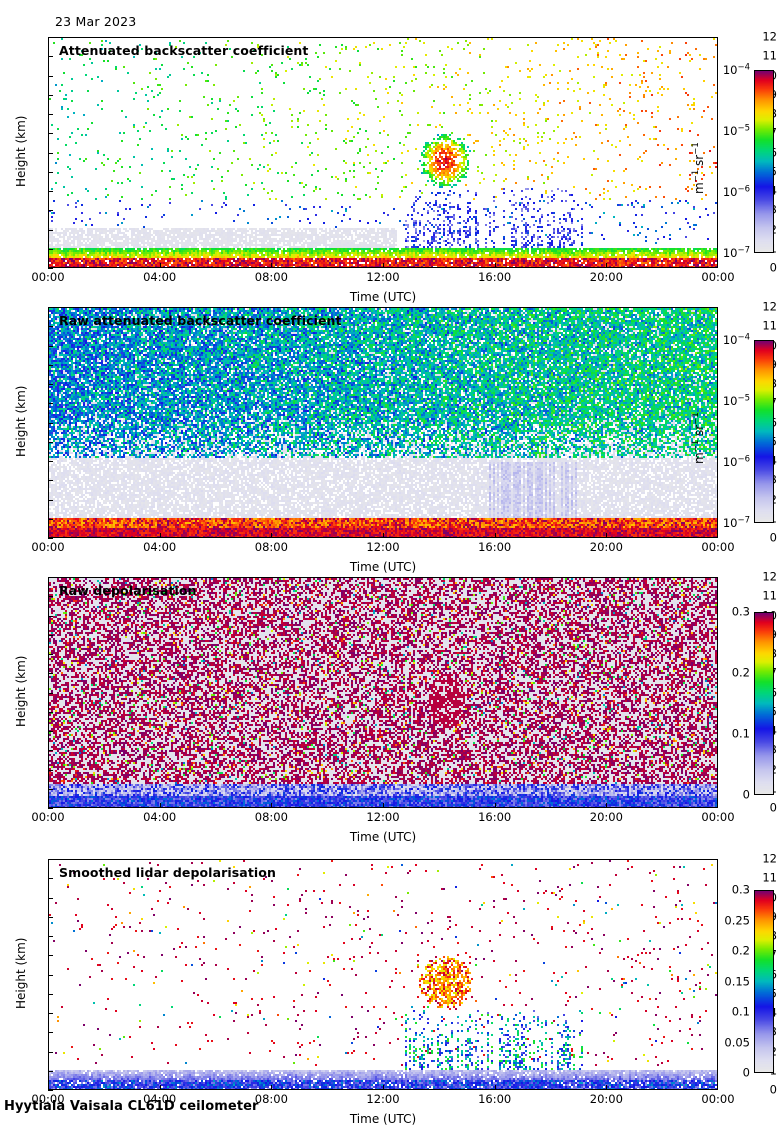 This screenshot has height=1126, width=780. I want to click on x-tick-label: 16:00, so click(495, 1099).